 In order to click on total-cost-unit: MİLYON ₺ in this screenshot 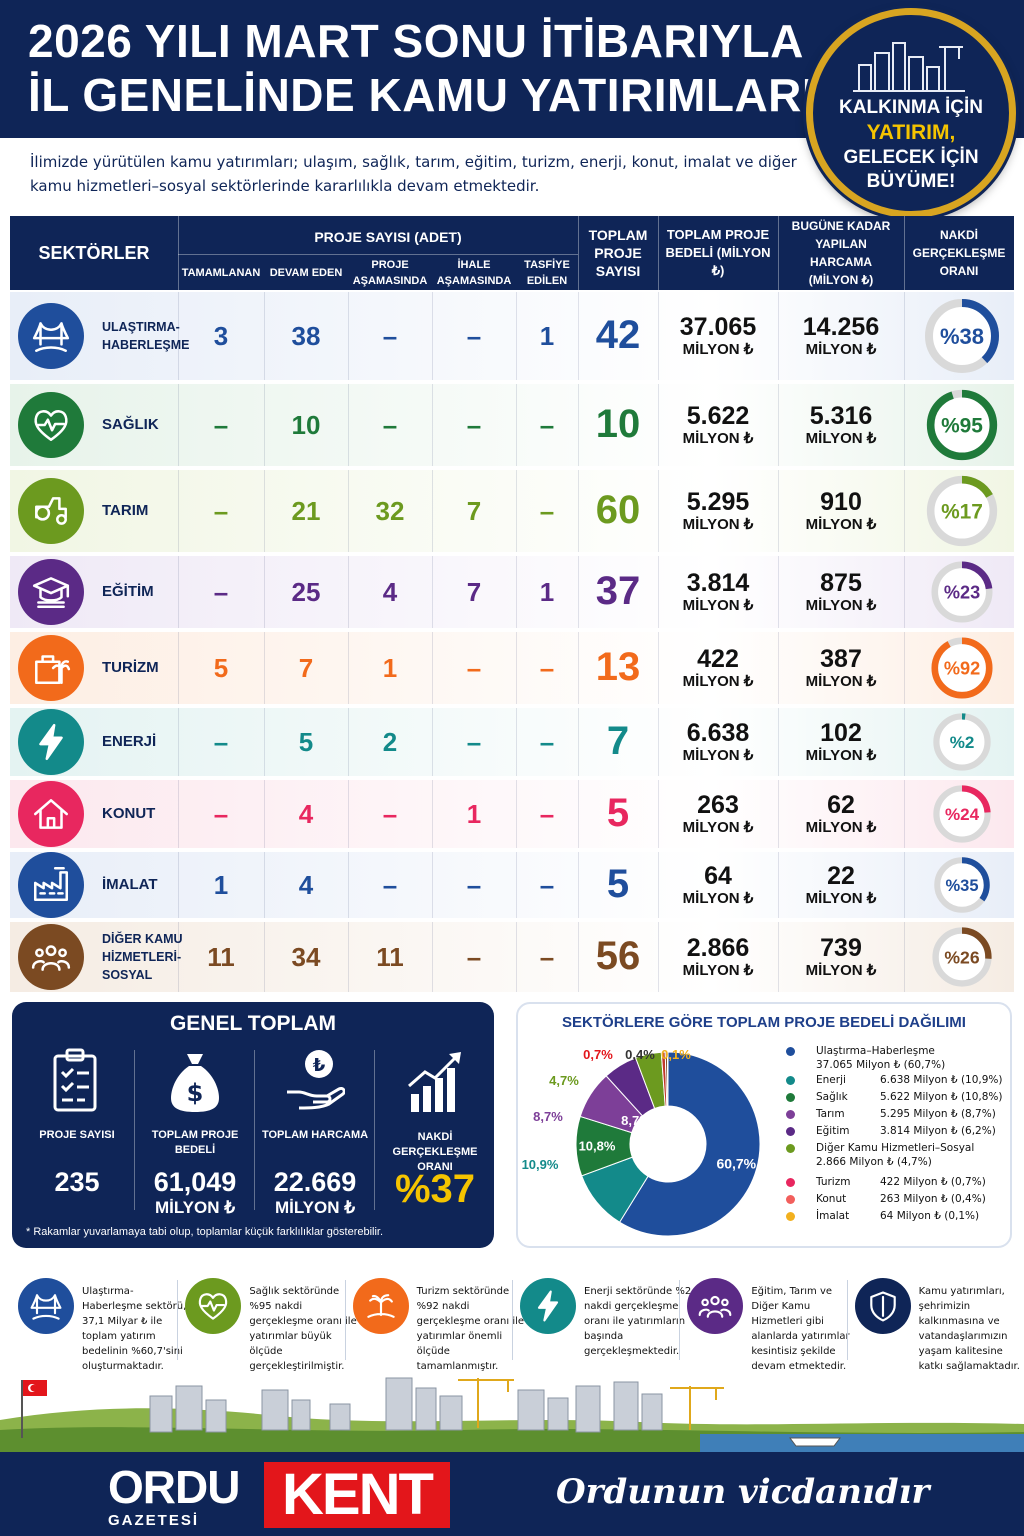, I will do `click(195, 1207)`.